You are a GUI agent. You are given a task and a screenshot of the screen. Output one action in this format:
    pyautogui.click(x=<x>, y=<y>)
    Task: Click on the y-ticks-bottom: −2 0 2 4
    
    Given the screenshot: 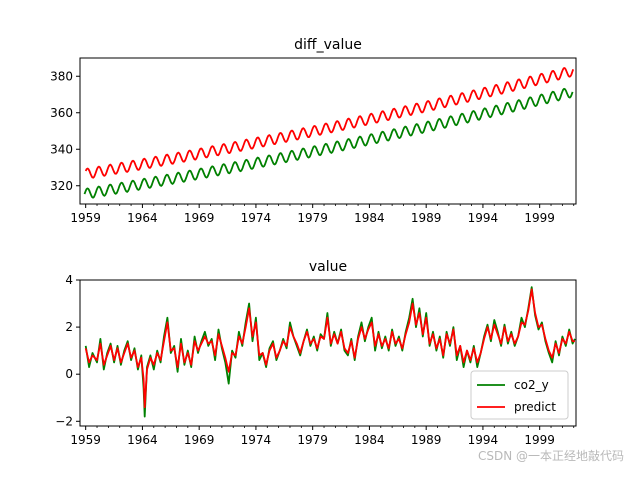 What is the action you would take?
    pyautogui.click(x=67, y=350)
    